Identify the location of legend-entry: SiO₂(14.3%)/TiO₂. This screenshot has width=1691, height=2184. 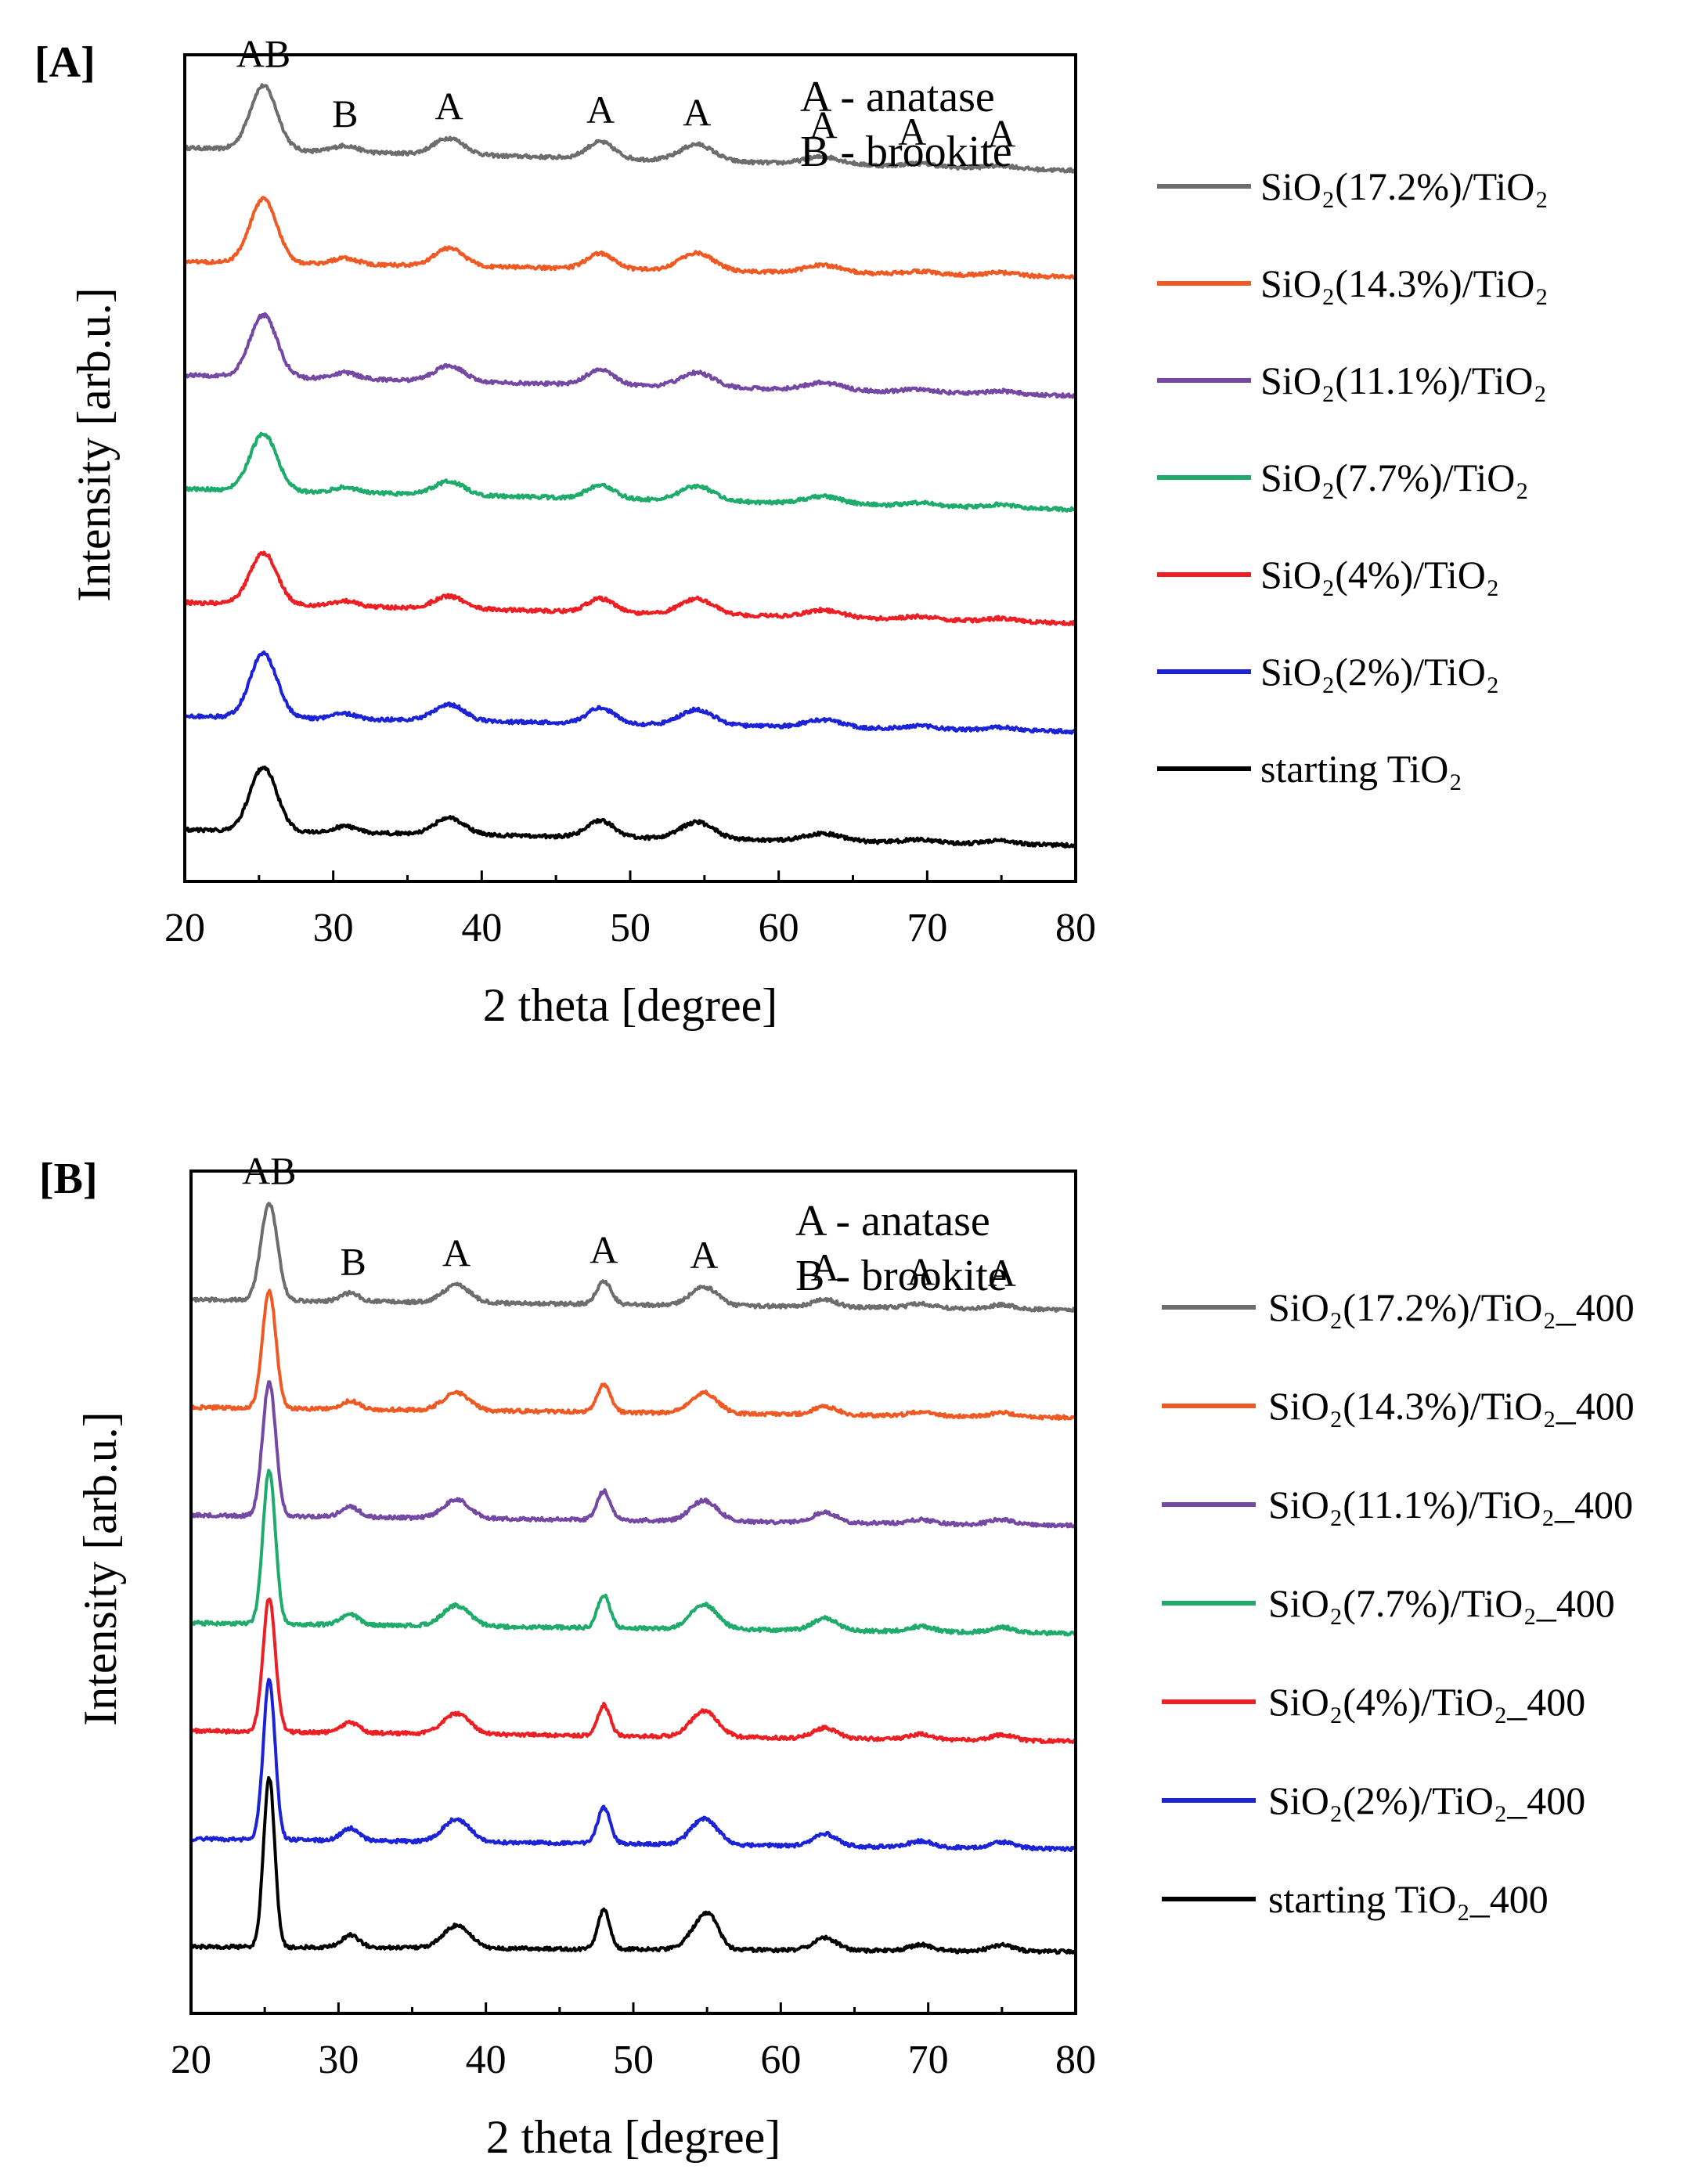
(1404, 283).